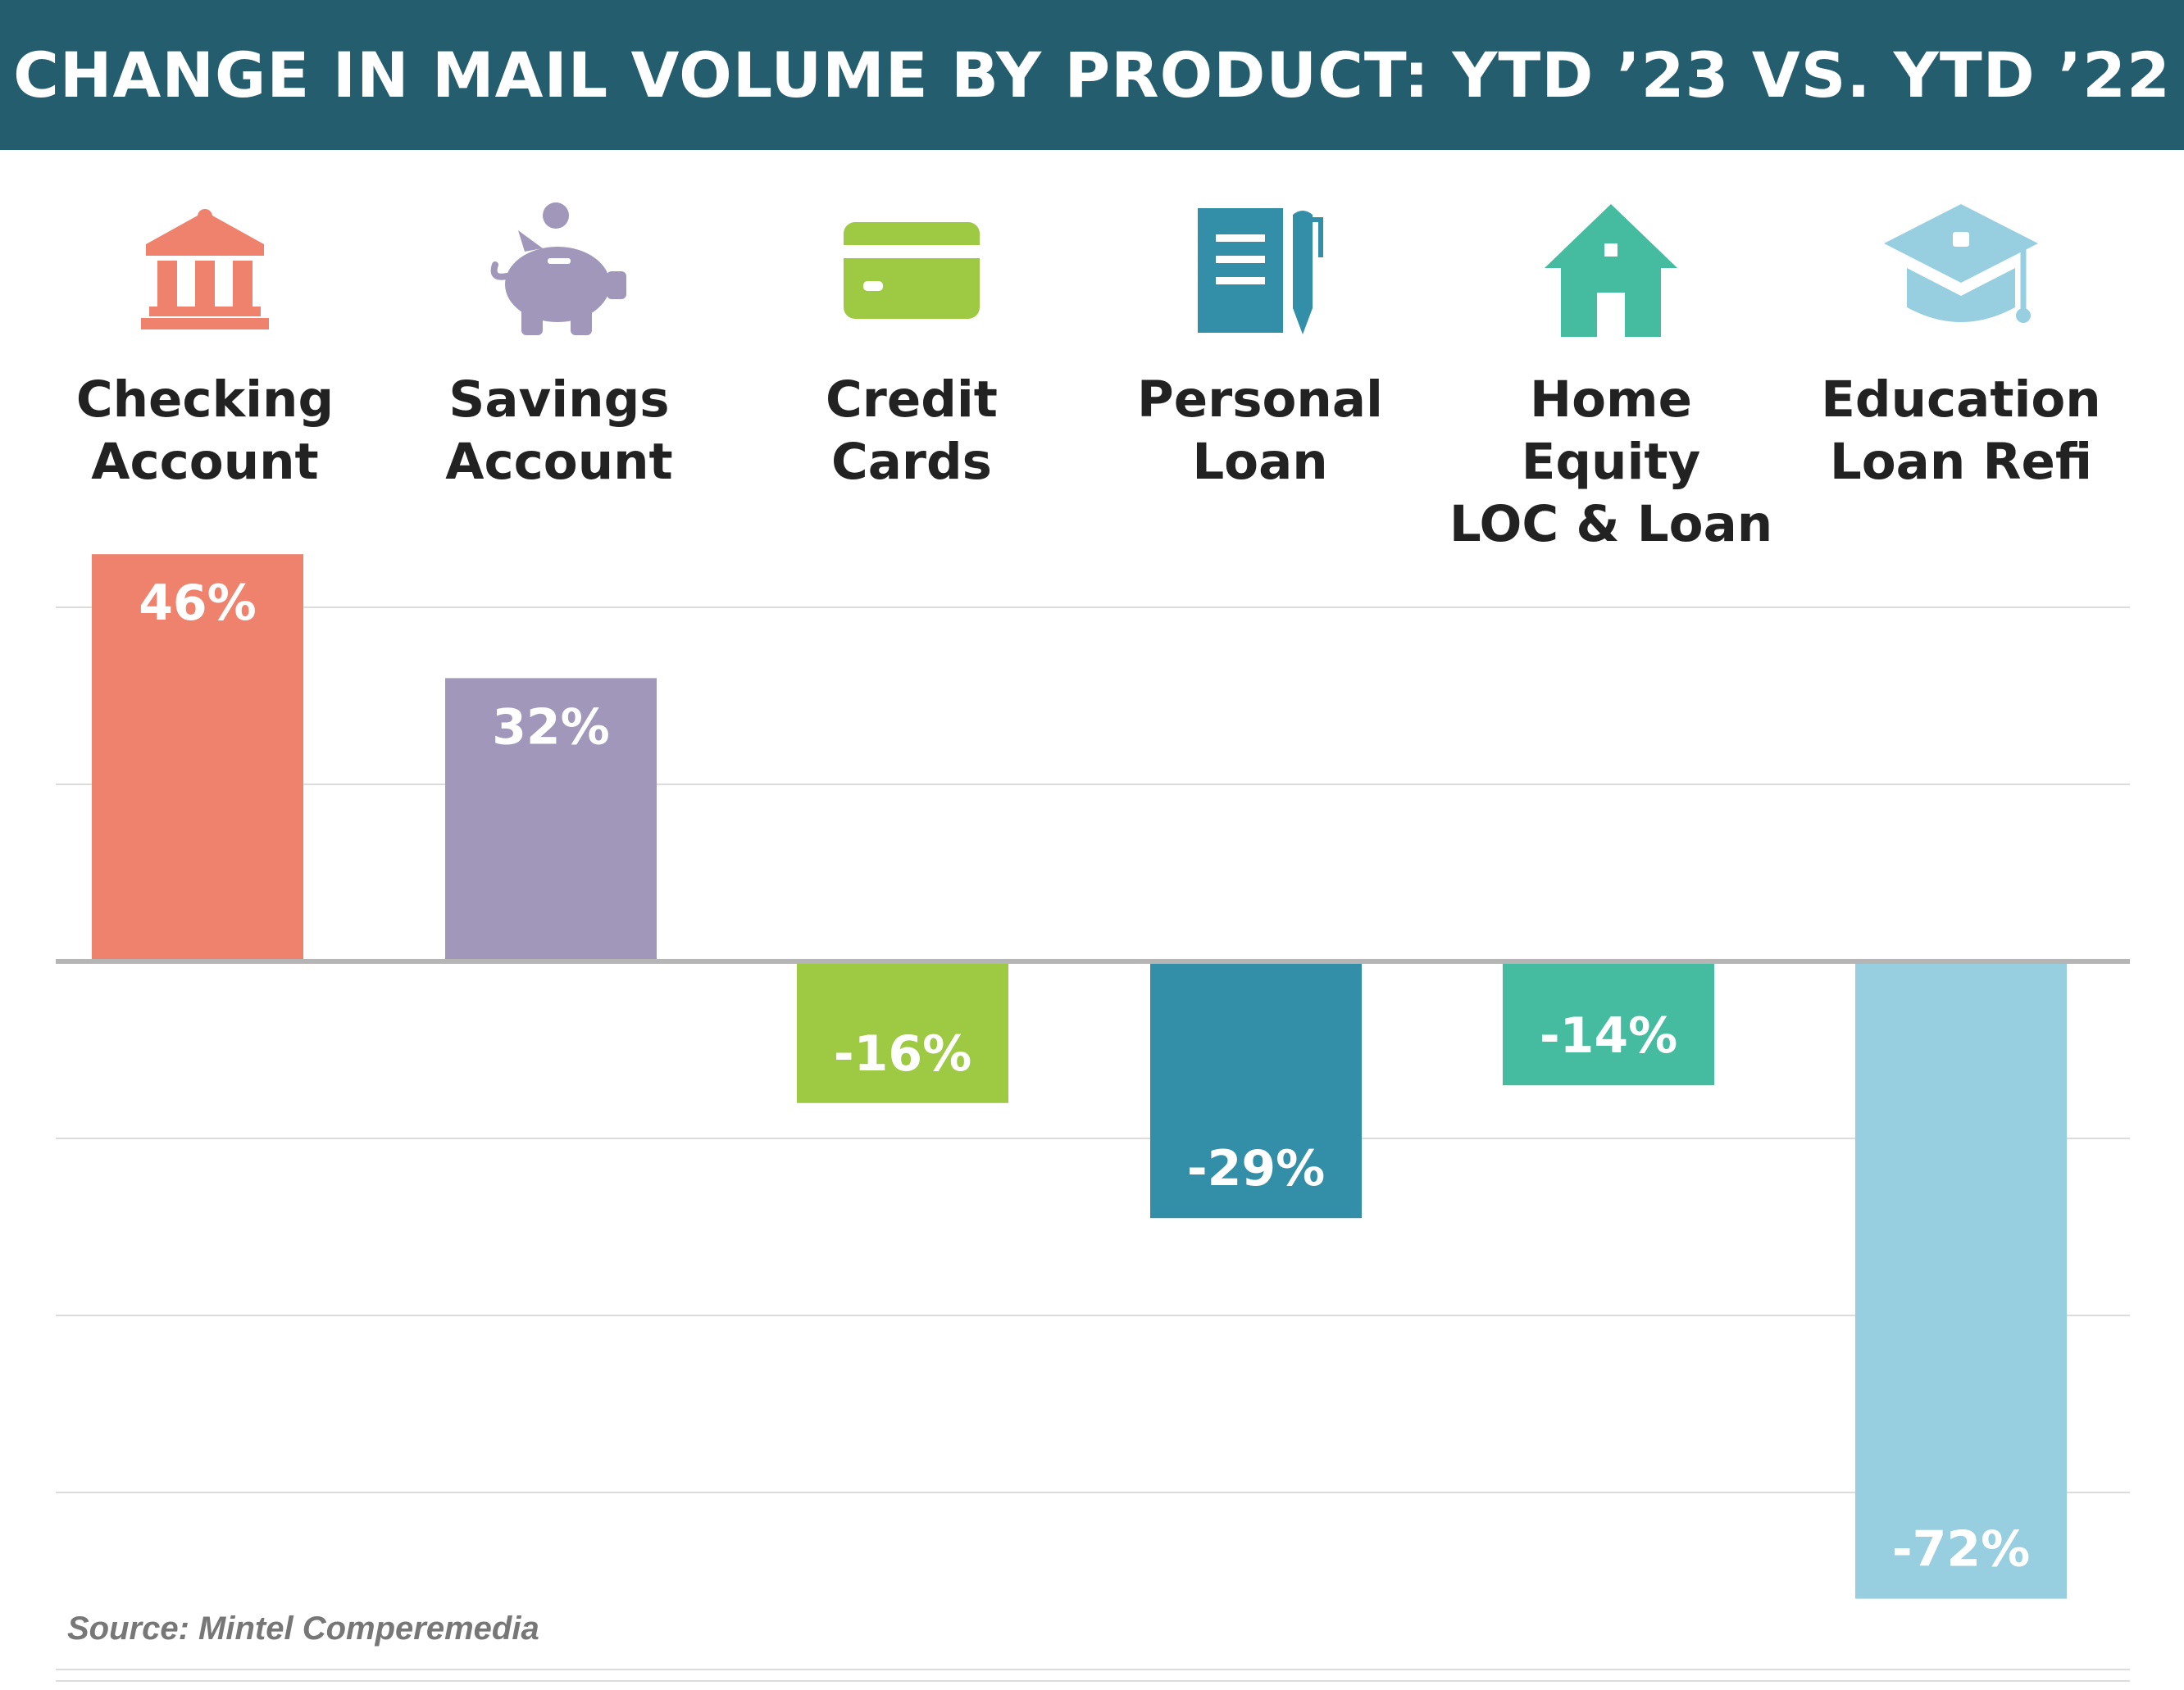 The height and width of the screenshot is (1690, 2184). Describe the element at coordinates (1256, 1168) in the screenshot. I see `data-label: -29%` at that location.